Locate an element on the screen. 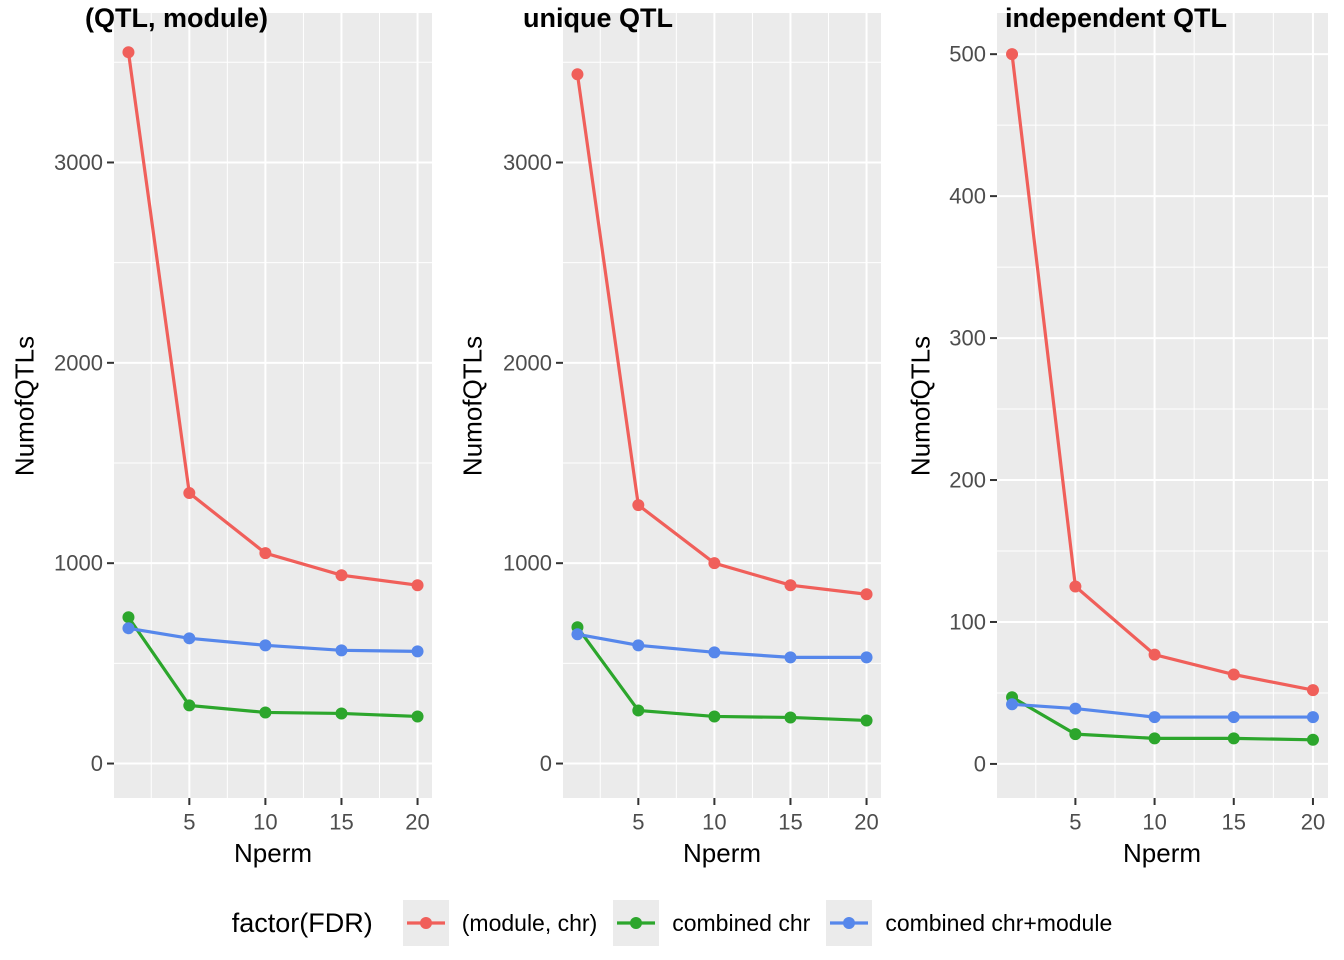 This screenshot has width=1344, height=960. legend-label: (module, chr) is located at coordinates (529, 922).